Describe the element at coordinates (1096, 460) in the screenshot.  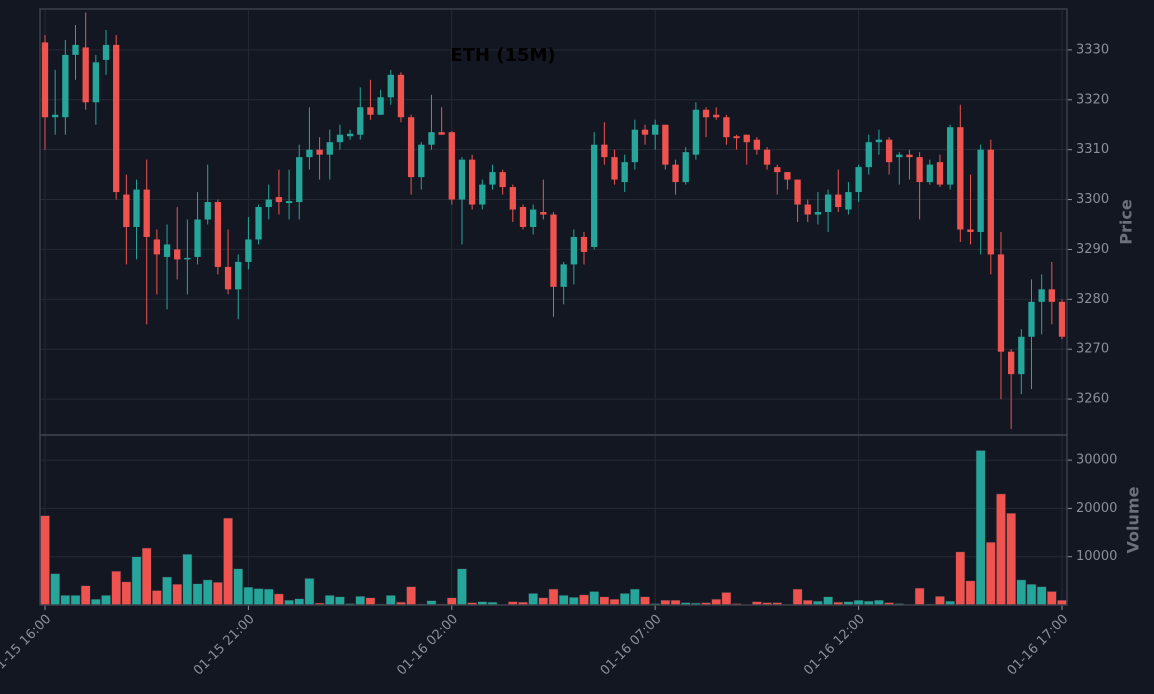
I see `volume-tick-label: 30000` at that location.